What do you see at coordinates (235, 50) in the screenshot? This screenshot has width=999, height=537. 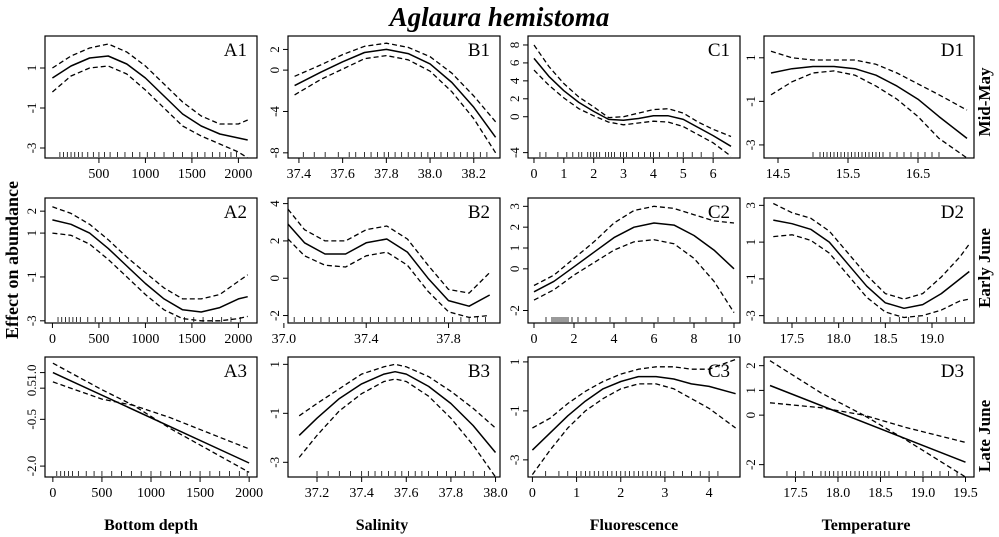 I see `panel-tag: A1` at bounding box center [235, 50].